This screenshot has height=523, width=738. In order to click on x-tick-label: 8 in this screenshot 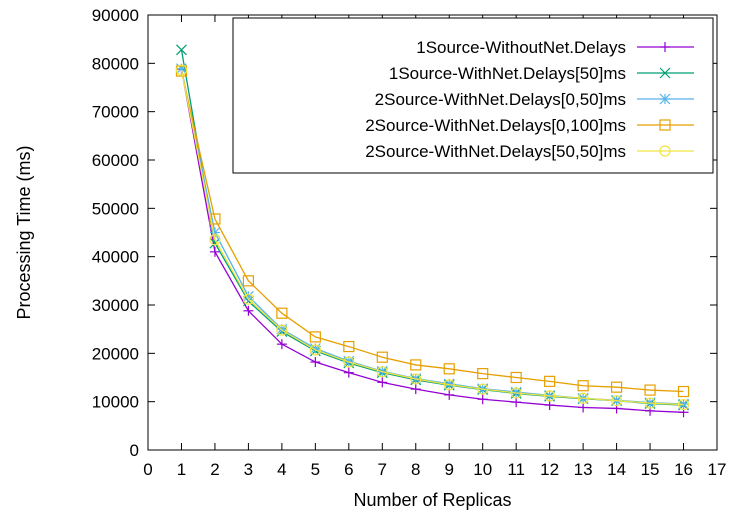, I will do `click(415, 469)`.